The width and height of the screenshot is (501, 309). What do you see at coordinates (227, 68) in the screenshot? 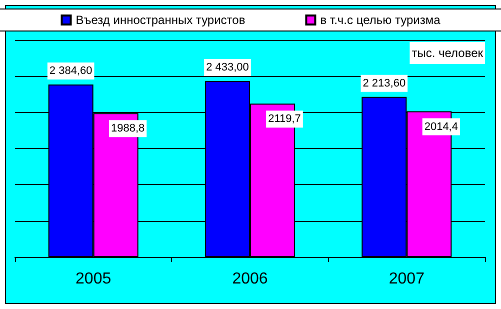
I see `data-label: 2 433,00` at bounding box center [227, 68].